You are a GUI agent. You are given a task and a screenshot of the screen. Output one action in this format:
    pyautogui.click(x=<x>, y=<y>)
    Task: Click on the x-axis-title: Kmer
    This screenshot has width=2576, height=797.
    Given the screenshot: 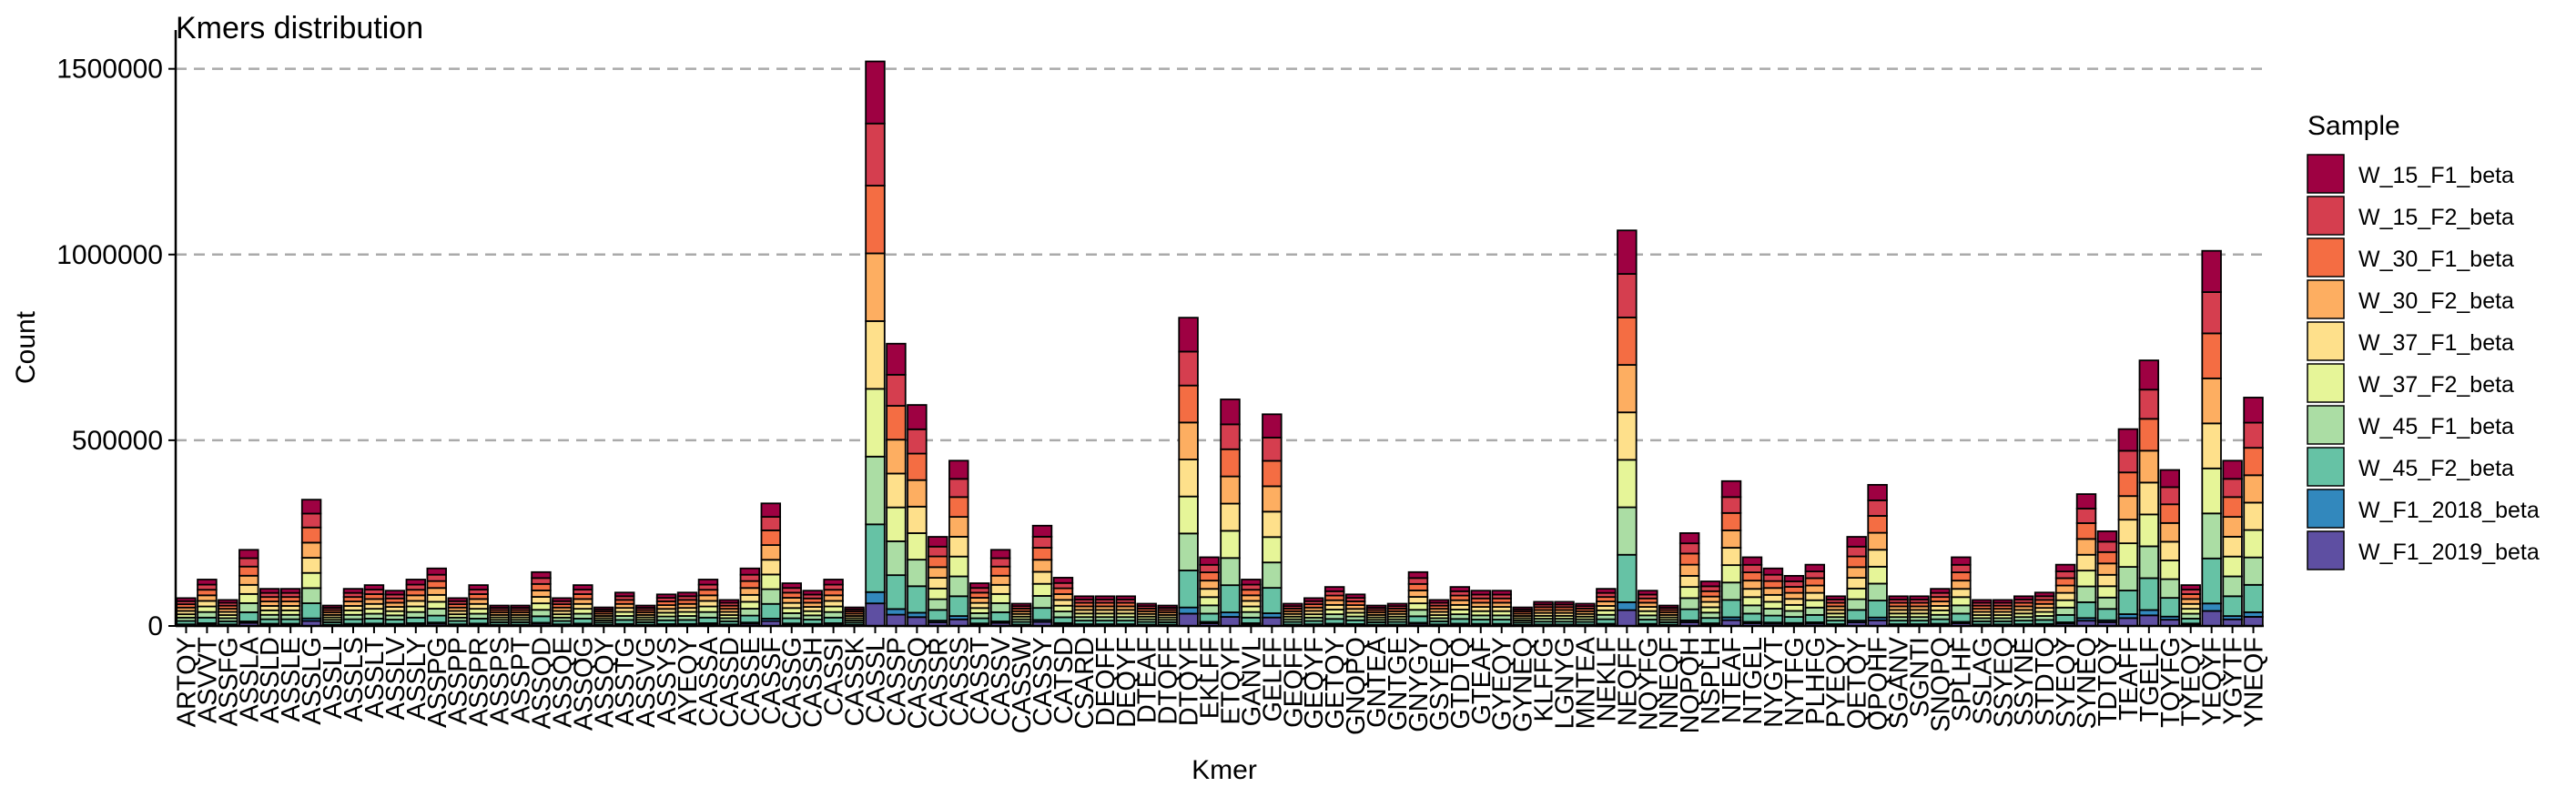 What is the action you would take?
    pyautogui.click(x=1224, y=770)
    